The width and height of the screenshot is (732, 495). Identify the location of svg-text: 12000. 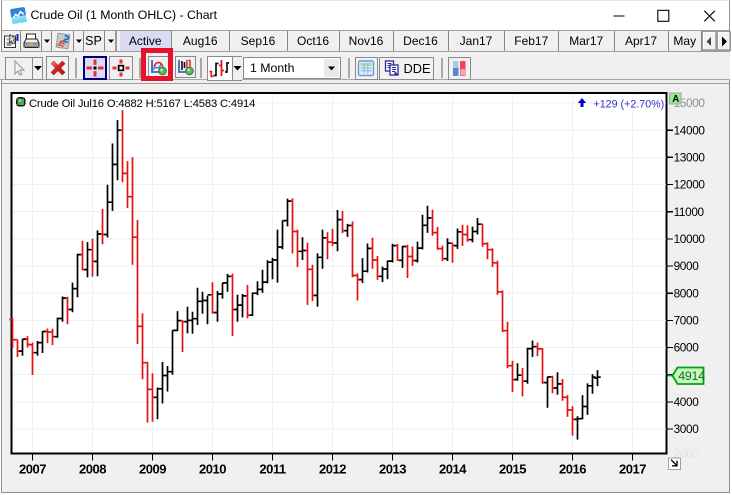
(690, 185).